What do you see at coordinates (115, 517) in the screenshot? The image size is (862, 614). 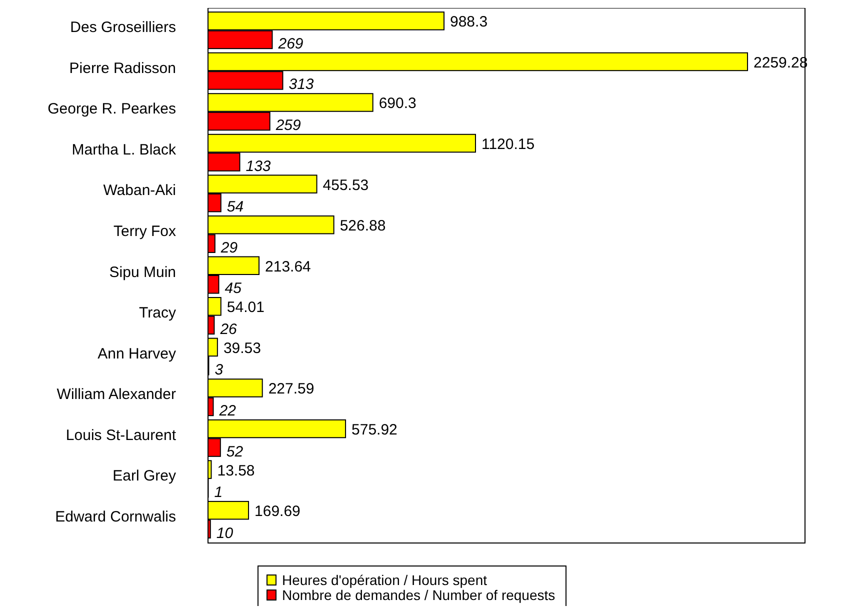 I see `y-tick-label: Edward Cornwalis` at bounding box center [115, 517].